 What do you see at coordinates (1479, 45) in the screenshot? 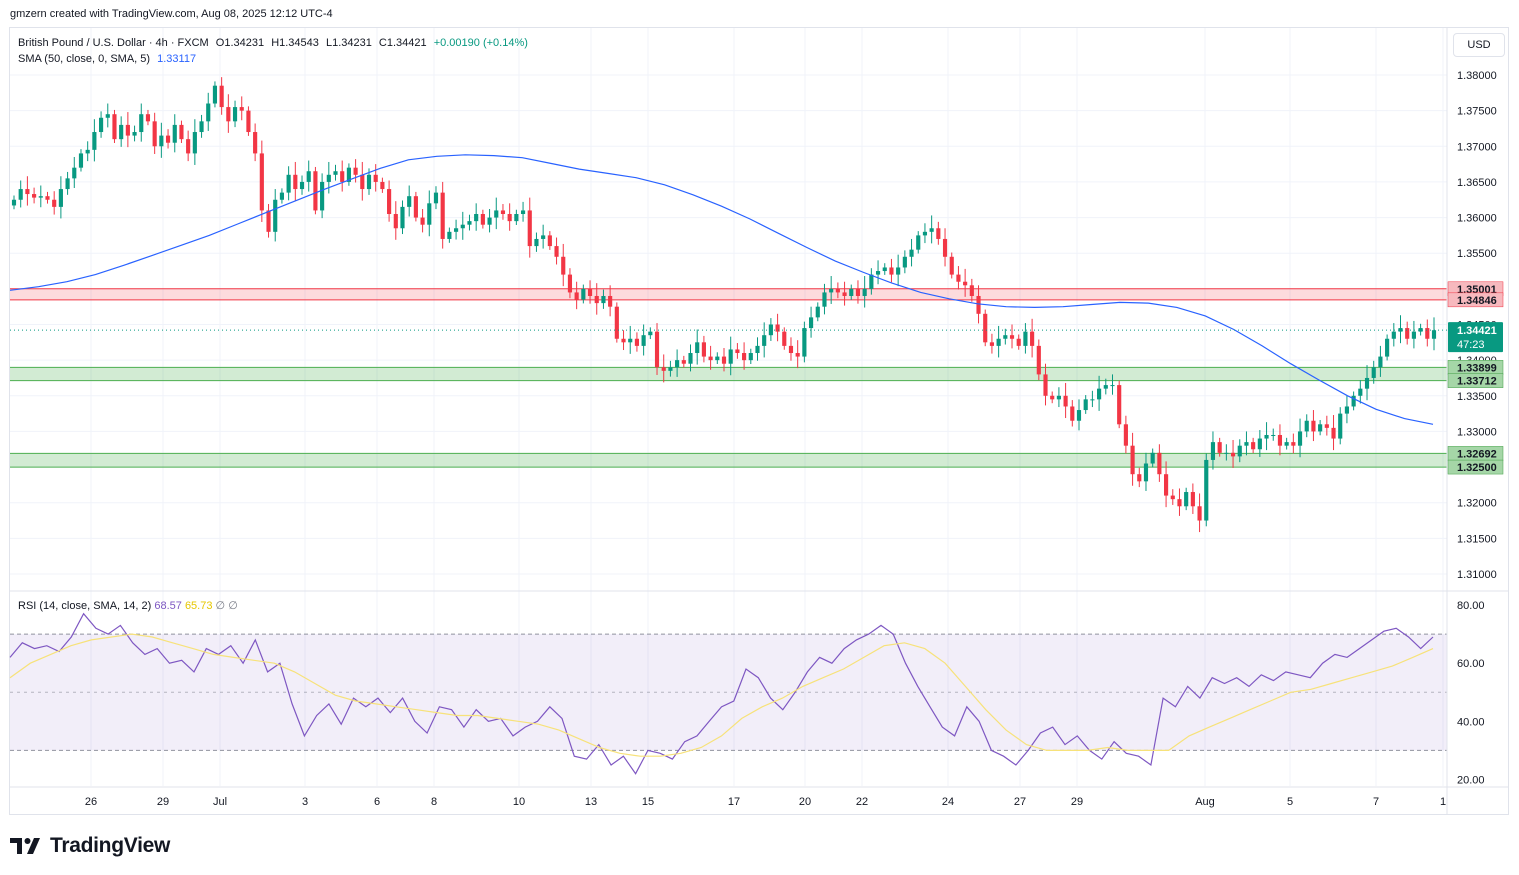
I see `currency-button: USD` at bounding box center [1479, 45].